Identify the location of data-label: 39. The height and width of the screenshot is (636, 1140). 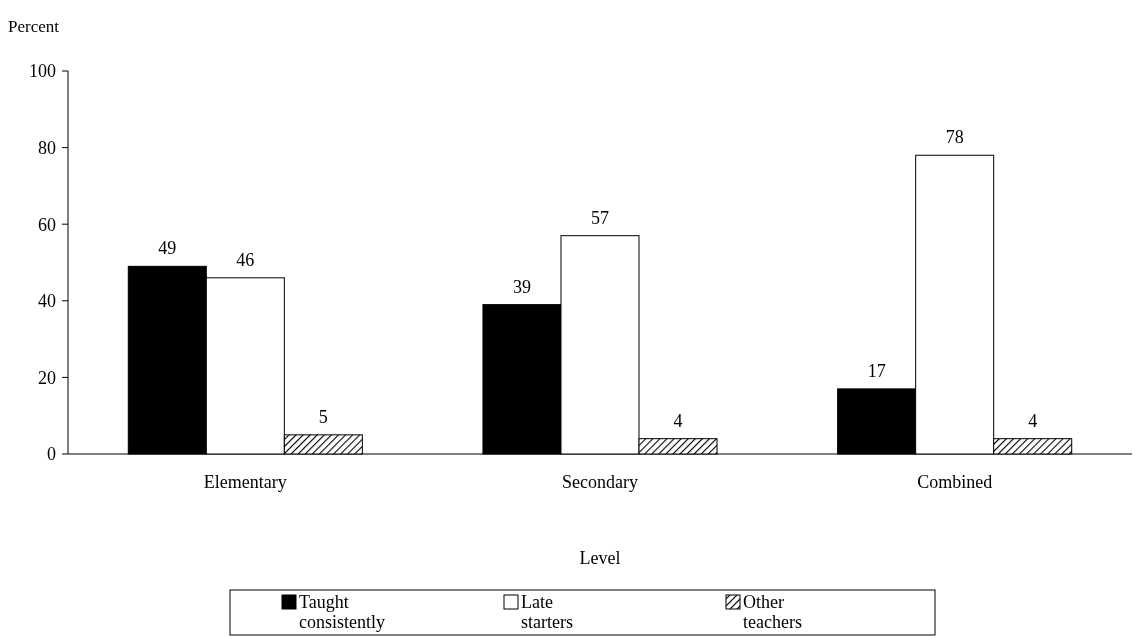
(521, 286).